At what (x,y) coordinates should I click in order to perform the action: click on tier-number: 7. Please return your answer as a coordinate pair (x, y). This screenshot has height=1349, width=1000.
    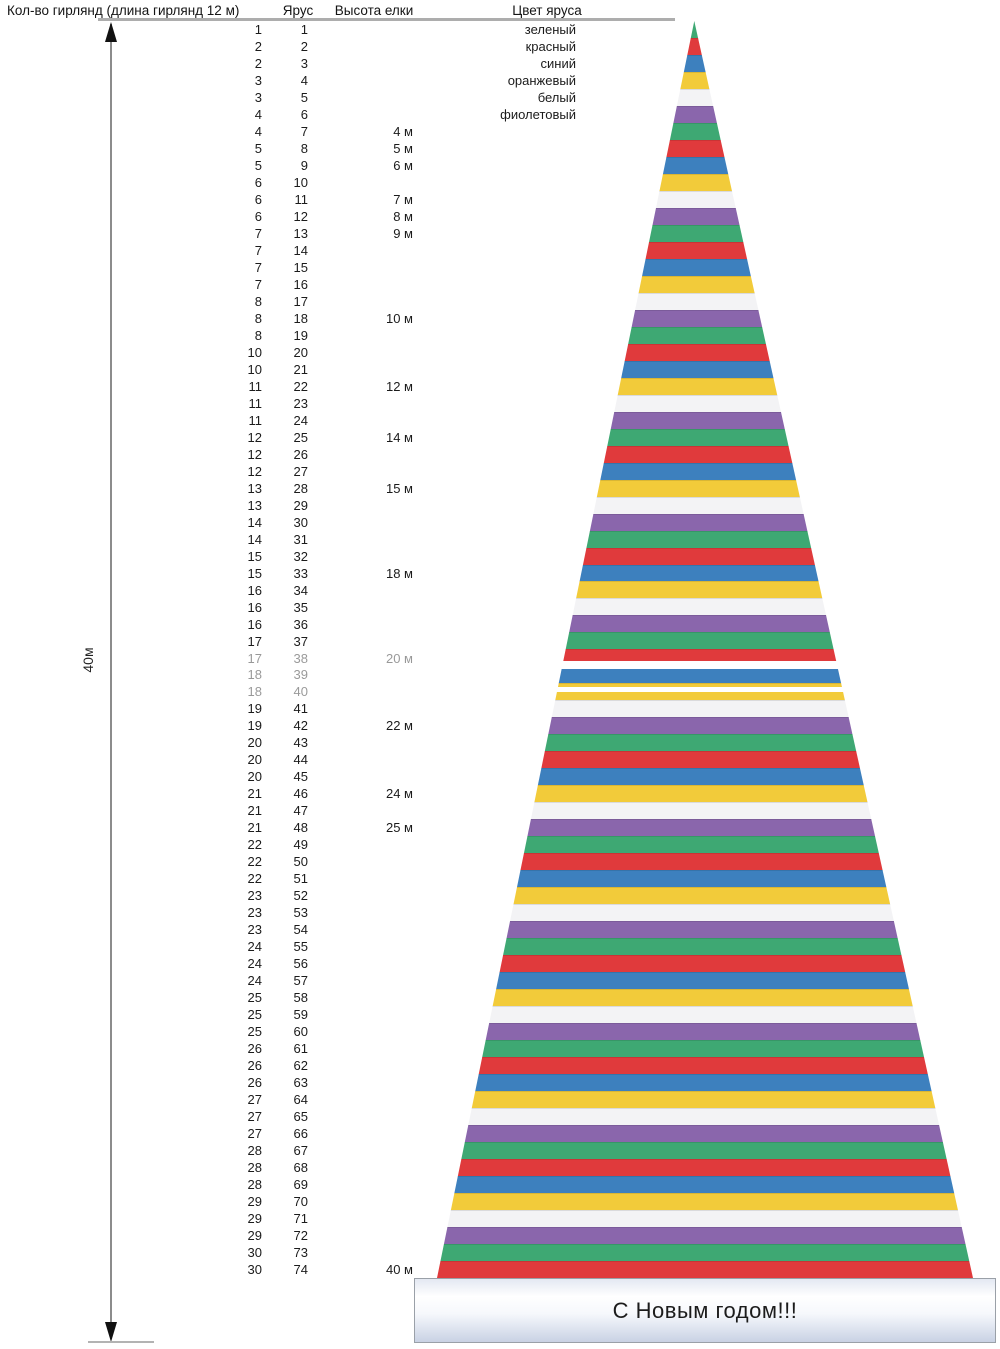
    Looking at the image, I should click on (304, 131).